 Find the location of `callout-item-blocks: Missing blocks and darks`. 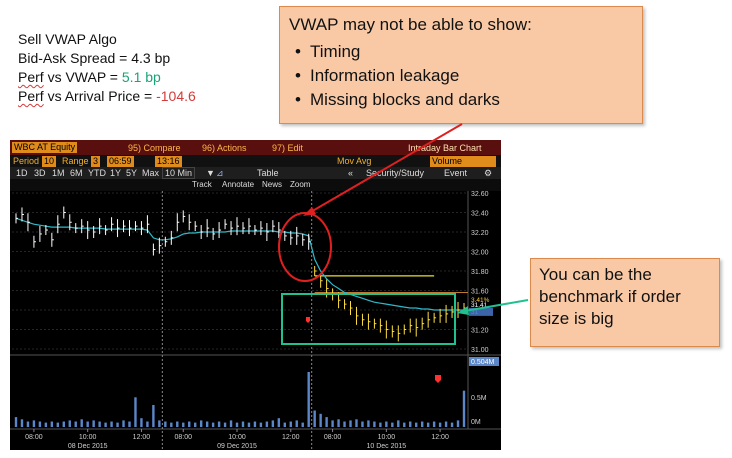

callout-item-blocks: Missing blocks and darks is located at coordinates (405, 99).